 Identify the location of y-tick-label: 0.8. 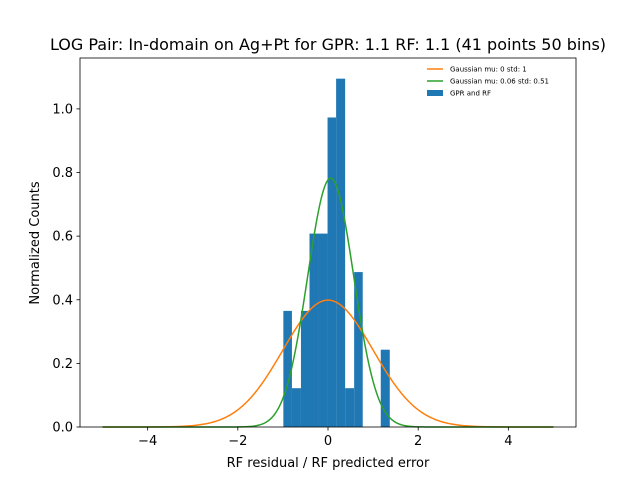
(62, 173).